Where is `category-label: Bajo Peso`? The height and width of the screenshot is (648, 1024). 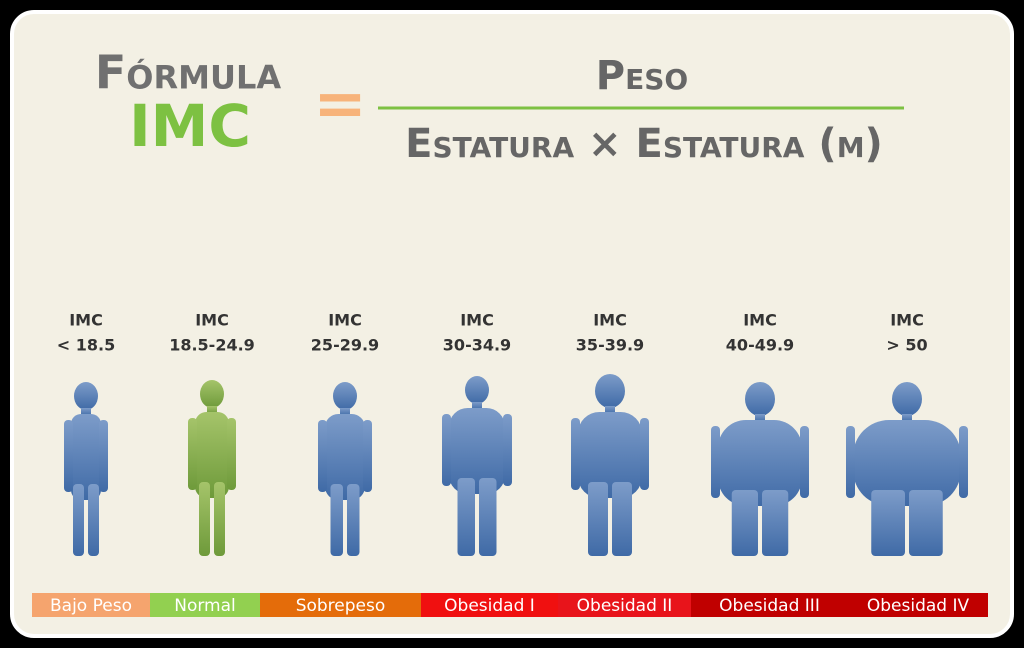
category-label: Bajo Peso is located at coordinates (91, 606).